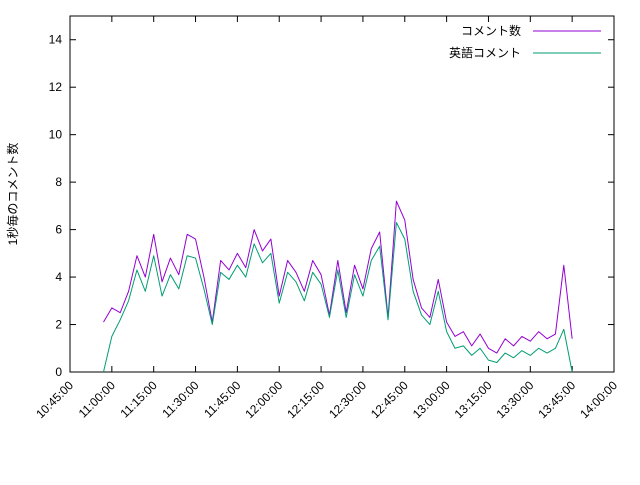 The width and height of the screenshot is (640, 485). Describe the element at coordinates (58, 372) in the screenshot. I see `y-tick-label: 0` at that location.